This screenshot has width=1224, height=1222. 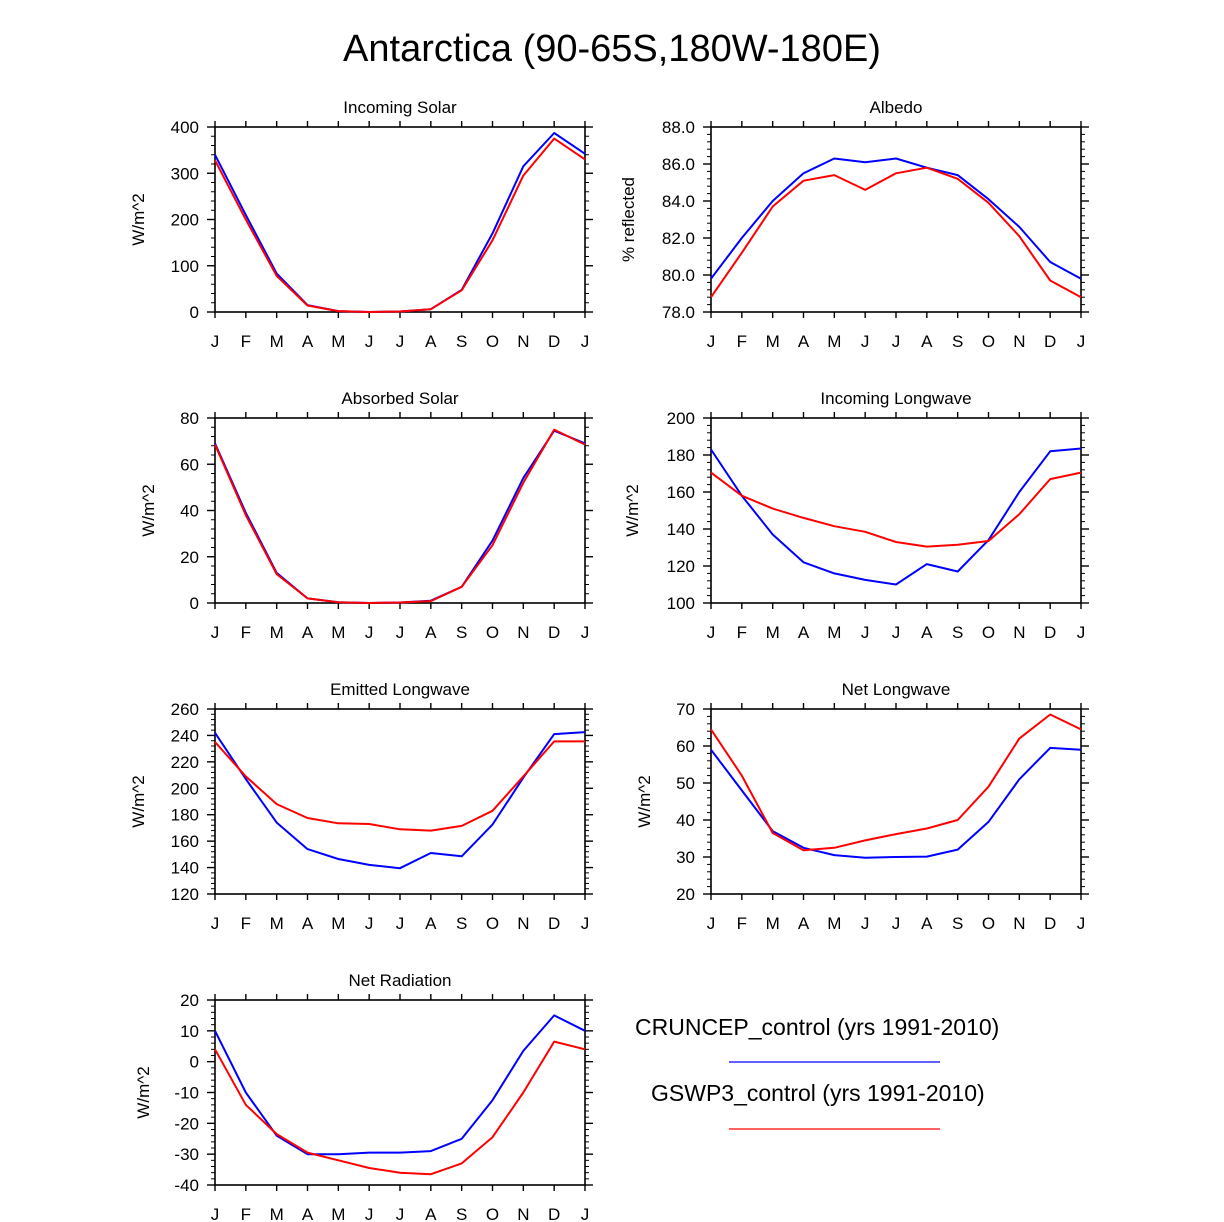 What do you see at coordinates (818, 1093) in the screenshot?
I see `legend-label-gswp3: GSWP3_control (yrs 1991-2010)` at bounding box center [818, 1093].